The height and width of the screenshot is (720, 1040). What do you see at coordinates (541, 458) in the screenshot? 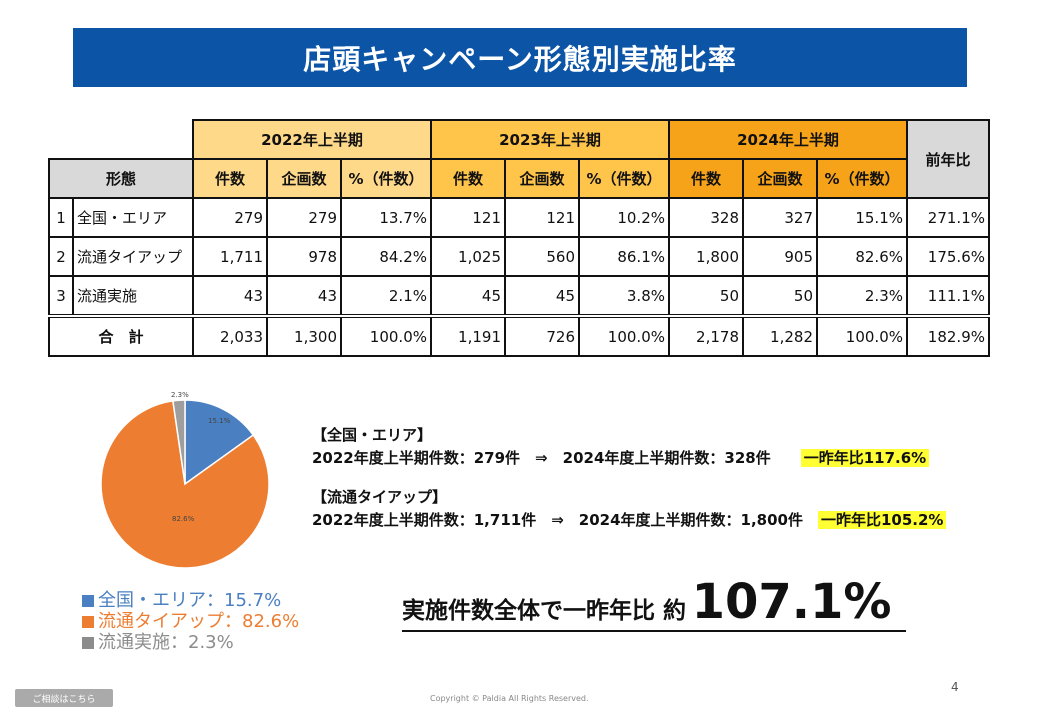
I see `note-text: 2022年度上半期件数：279件 ⇒ 2024年度上半期件数：328件` at bounding box center [541, 458].